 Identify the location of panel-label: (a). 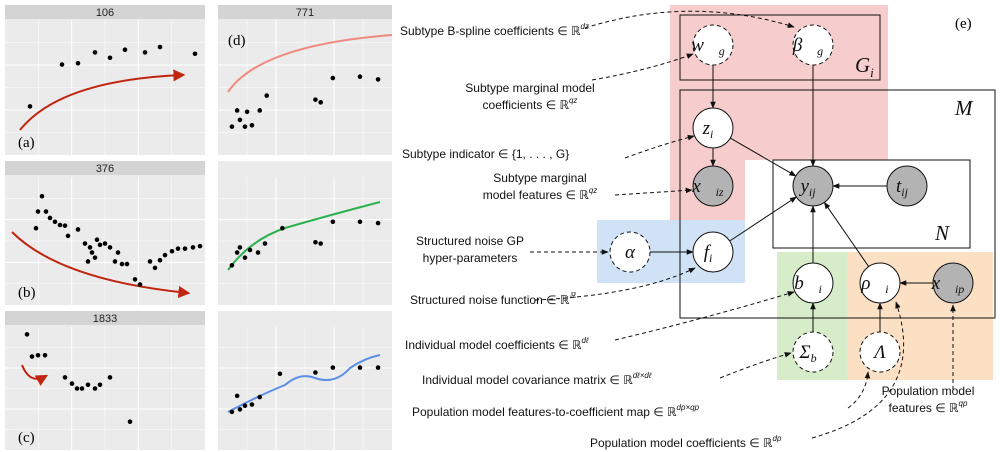
(26, 143).